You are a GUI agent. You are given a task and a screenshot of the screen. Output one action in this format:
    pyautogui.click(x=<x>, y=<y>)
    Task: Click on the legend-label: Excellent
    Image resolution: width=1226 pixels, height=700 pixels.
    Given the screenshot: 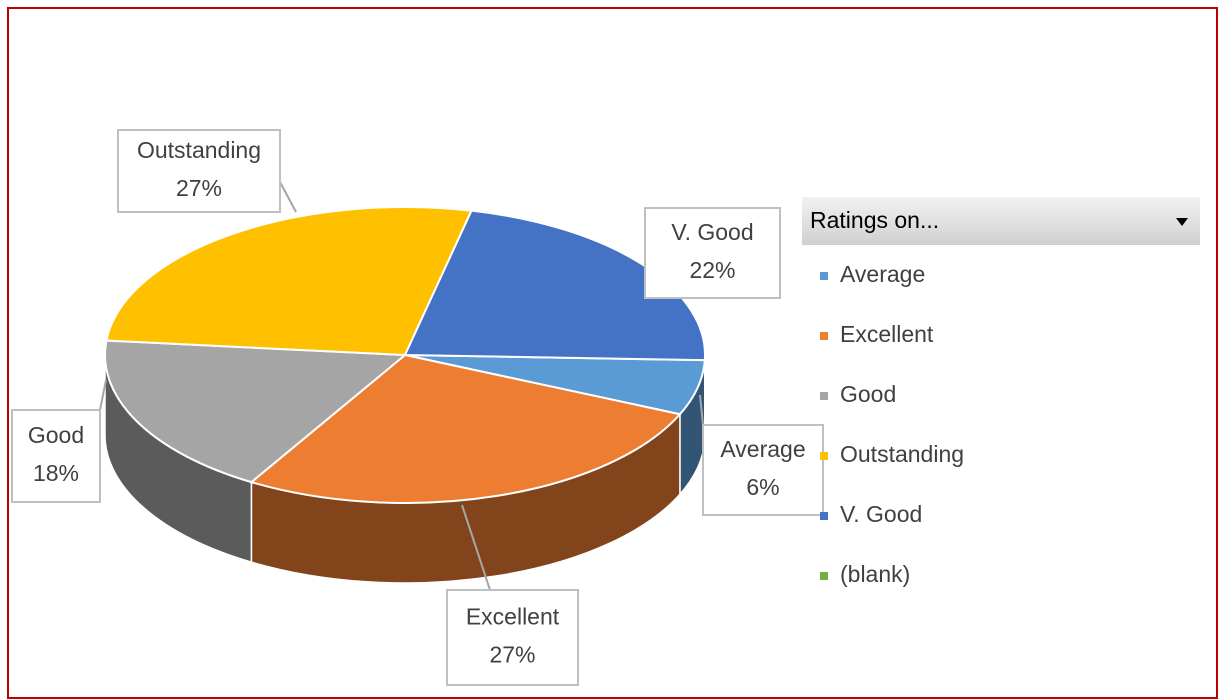 What is the action you would take?
    pyautogui.click(x=887, y=334)
    